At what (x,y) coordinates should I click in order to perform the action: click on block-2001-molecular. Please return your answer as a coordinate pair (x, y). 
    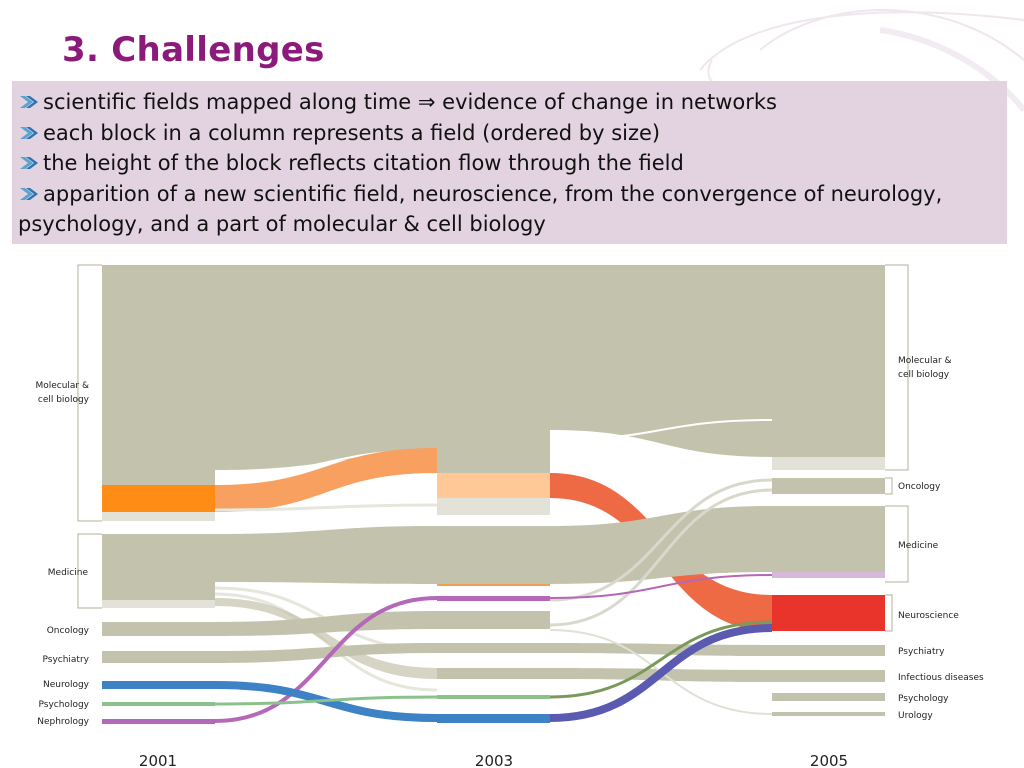
    Looking at the image, I should click on (158, 389).